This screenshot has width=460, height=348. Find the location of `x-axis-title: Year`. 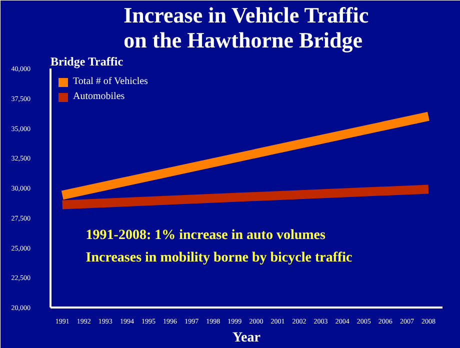

x-axis-title: Year is located at coordinates (246, 338).